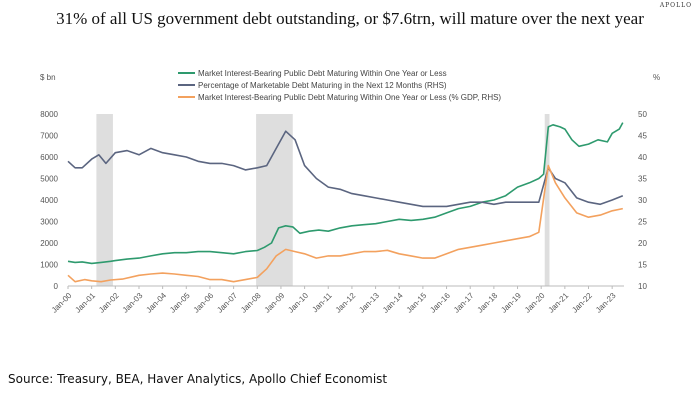 Image resolution: width=700 pixels, height=420 pixels. What do you see at coordinates (156, 303) in the screenshot?
I see `x-tick-label: Jan-04` at bounding box center [156, 303].